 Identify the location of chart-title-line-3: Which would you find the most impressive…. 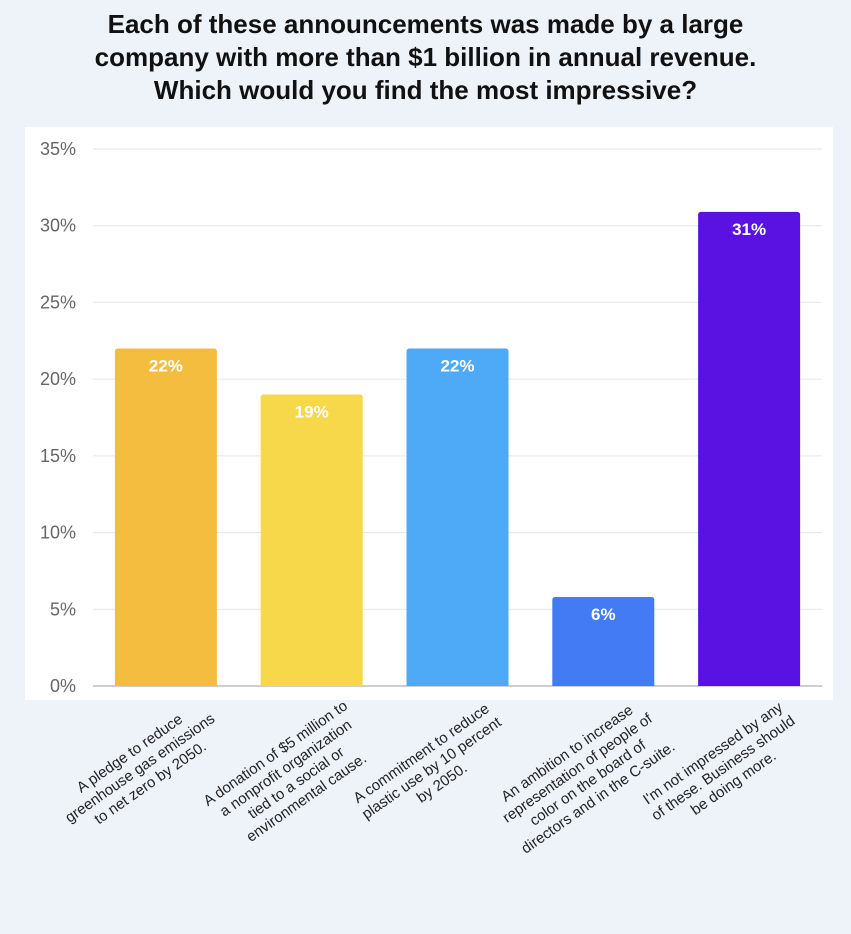
(425, 90).